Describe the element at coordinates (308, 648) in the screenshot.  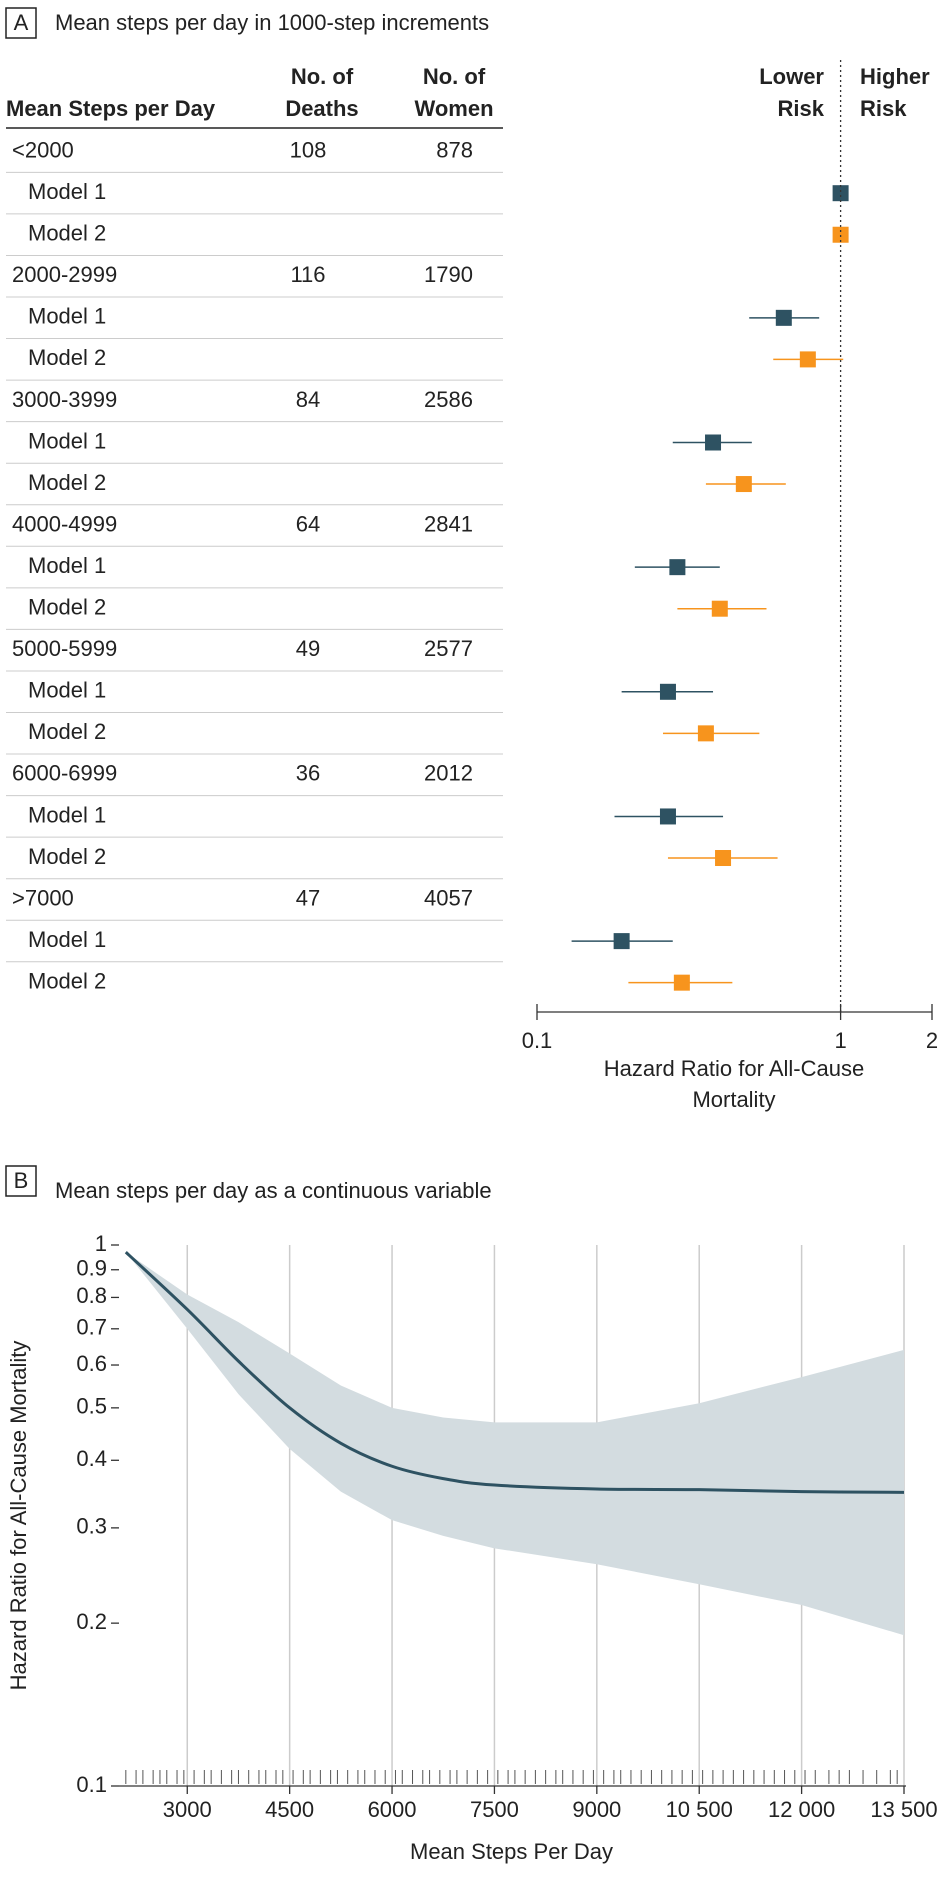
I see `deaths: 49` at that location.